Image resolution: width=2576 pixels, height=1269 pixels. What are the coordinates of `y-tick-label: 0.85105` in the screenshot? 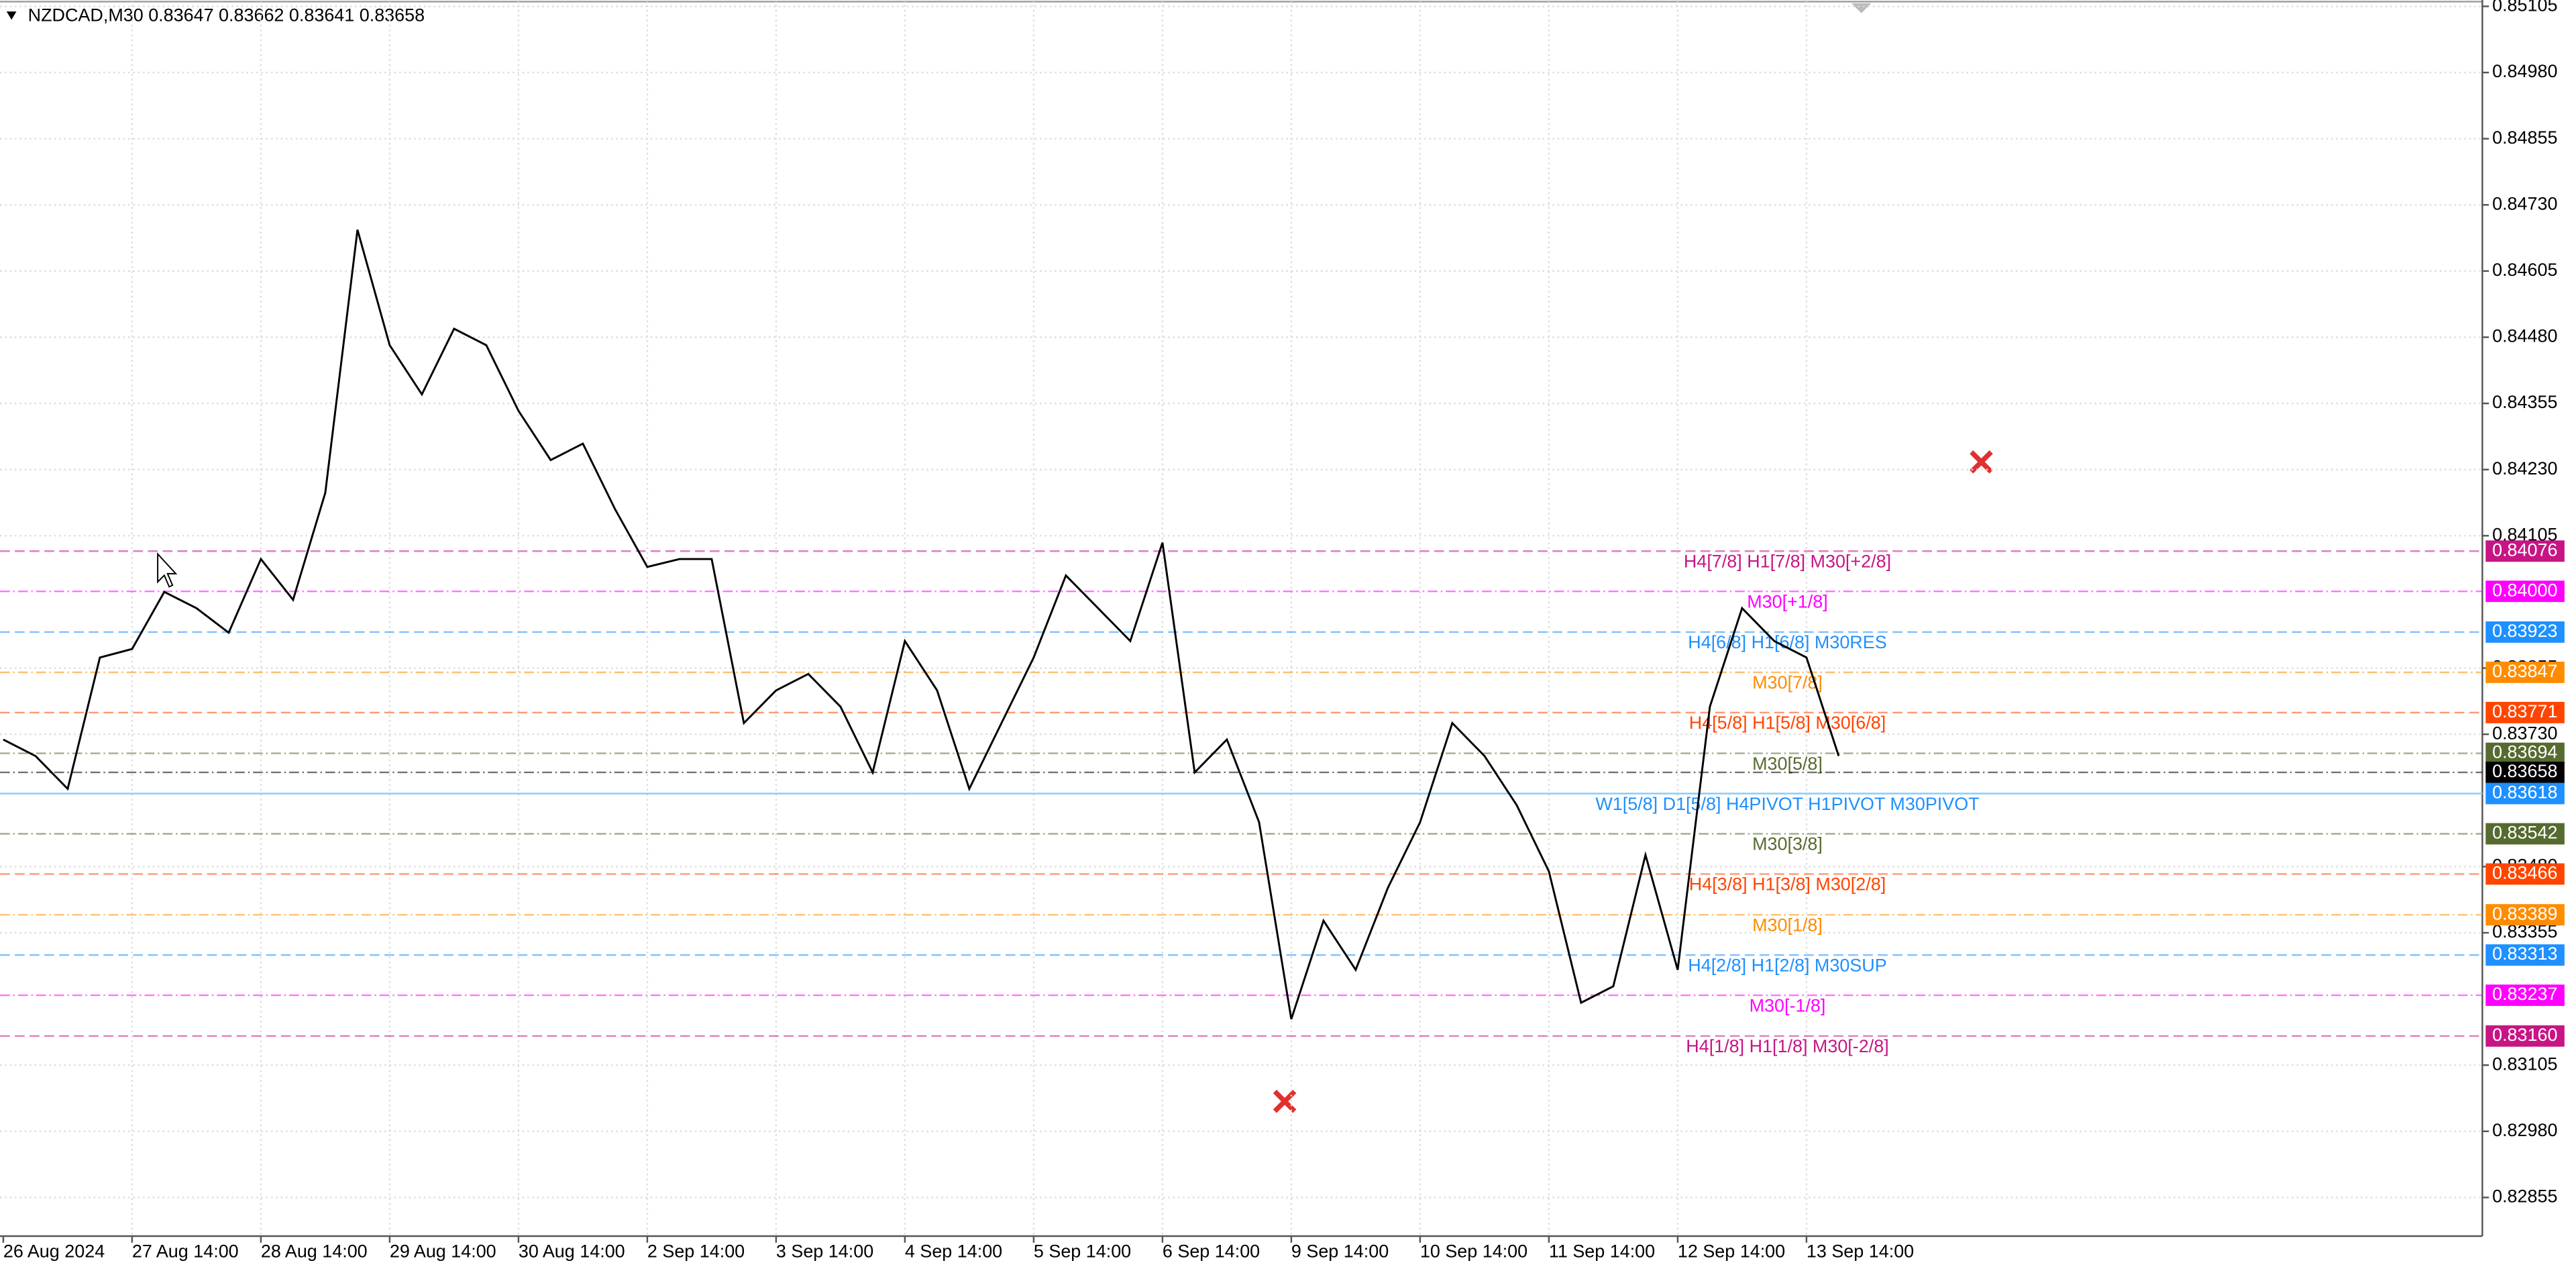 It's located at (2524, 7).